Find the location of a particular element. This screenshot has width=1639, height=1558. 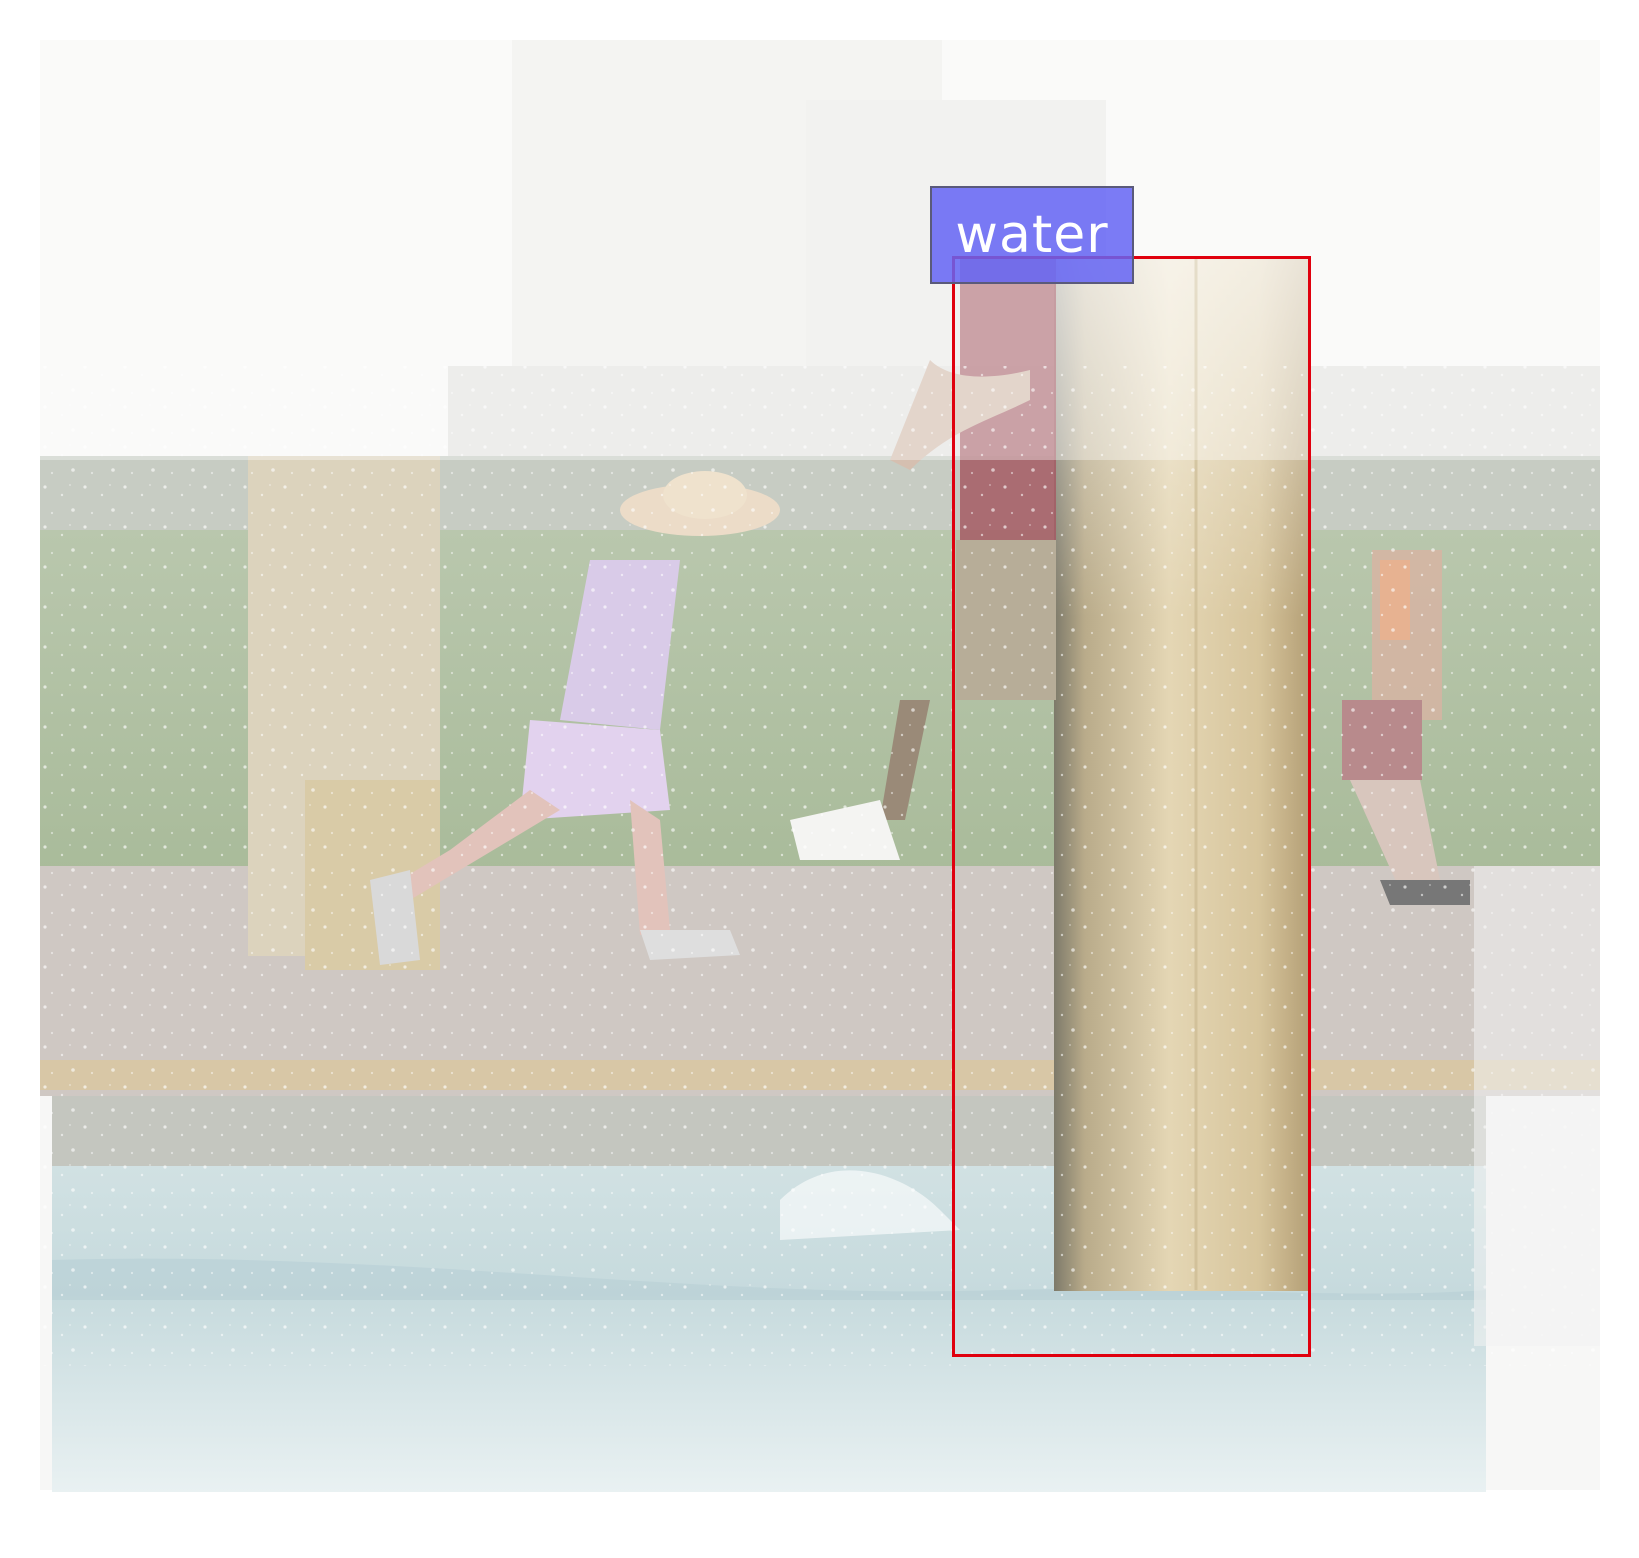

water-label-tag: water is located at coordinates (1032, 235).